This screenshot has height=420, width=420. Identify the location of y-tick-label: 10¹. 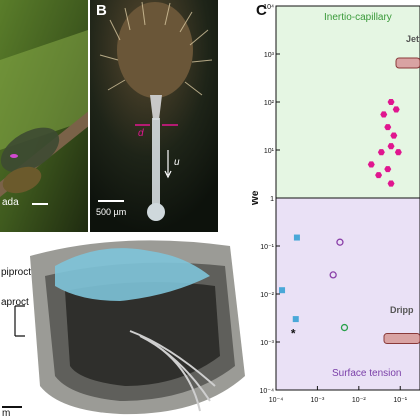
(269, 151).